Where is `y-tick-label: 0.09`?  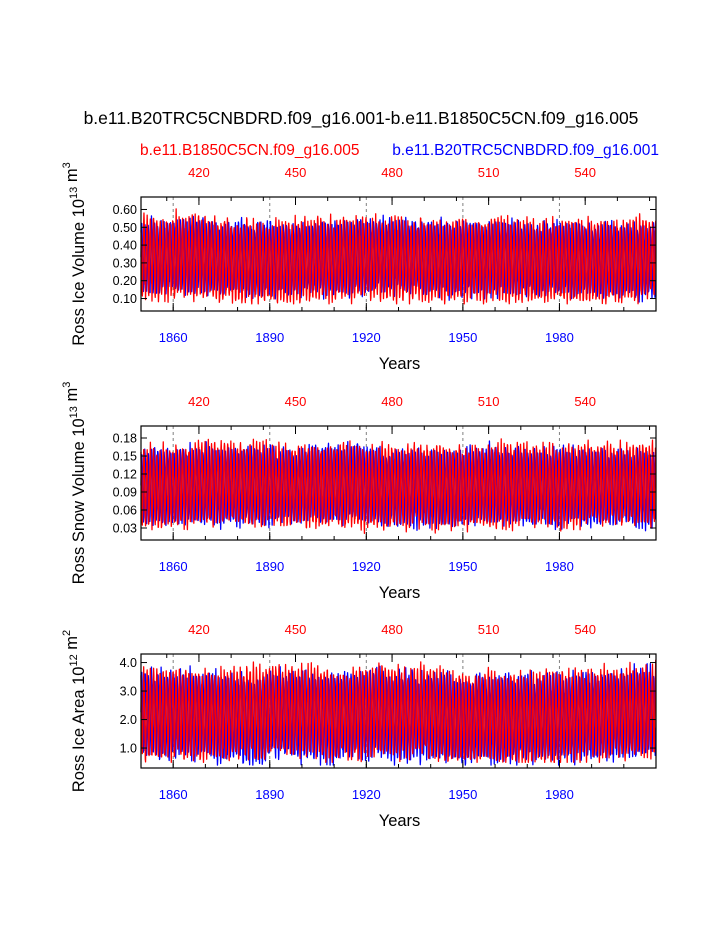 y-tick-label: 0.09 is located at coordinates (125, 493).